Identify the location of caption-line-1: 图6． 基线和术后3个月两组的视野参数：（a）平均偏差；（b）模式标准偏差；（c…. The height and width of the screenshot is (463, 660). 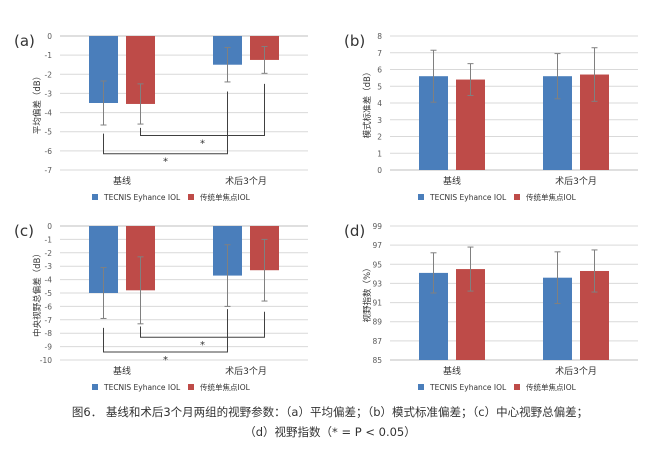
(330, 412).